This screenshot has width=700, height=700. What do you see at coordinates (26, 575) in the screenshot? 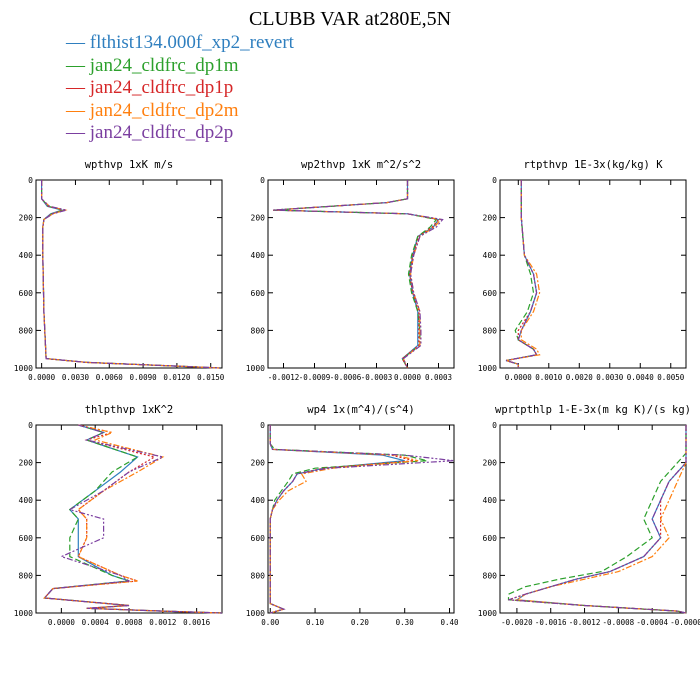
I see `panel-4-ytick-label-4: 800` at bounding box center [26, 575].